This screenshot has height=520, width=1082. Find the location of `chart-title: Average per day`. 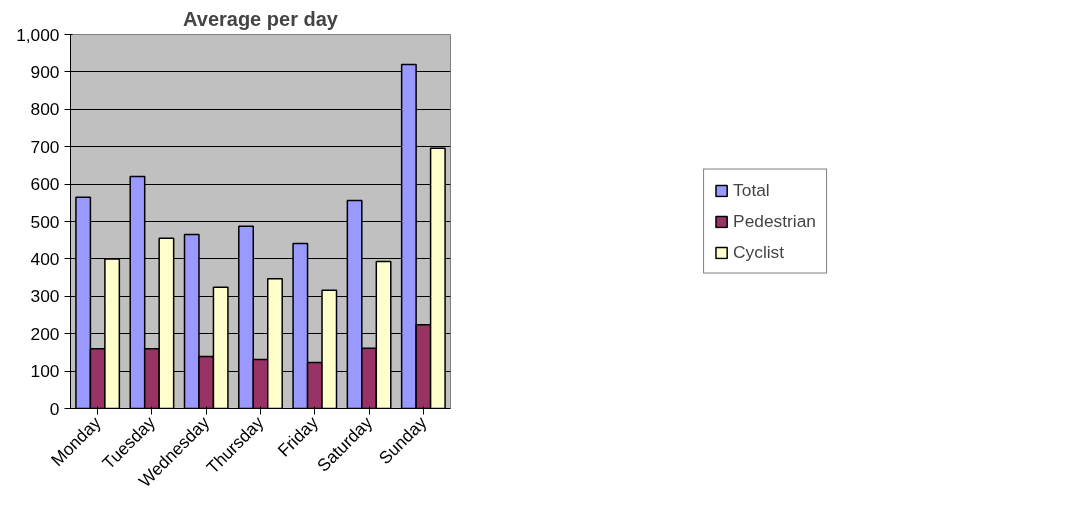

chart-title: Average per day is located at coordinates (261, 18).